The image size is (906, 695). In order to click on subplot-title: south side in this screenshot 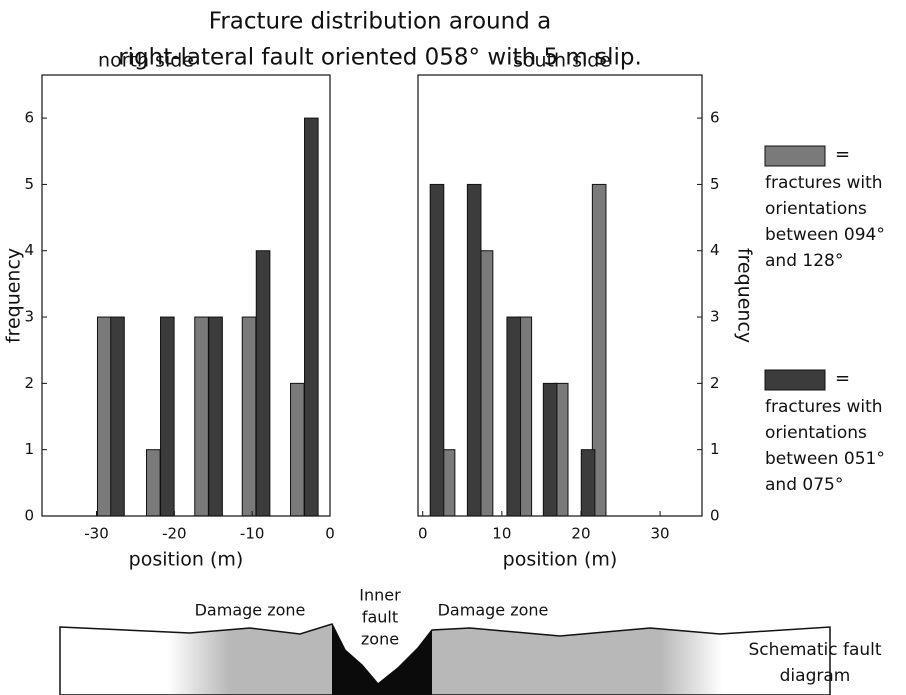, I will do `click(562, 61)`.